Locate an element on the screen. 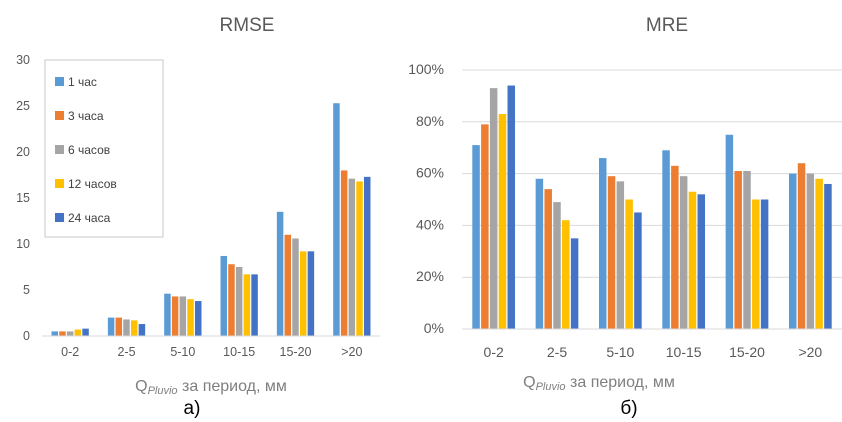  y-tick-label: 100% is located at coordinates (426, 69).